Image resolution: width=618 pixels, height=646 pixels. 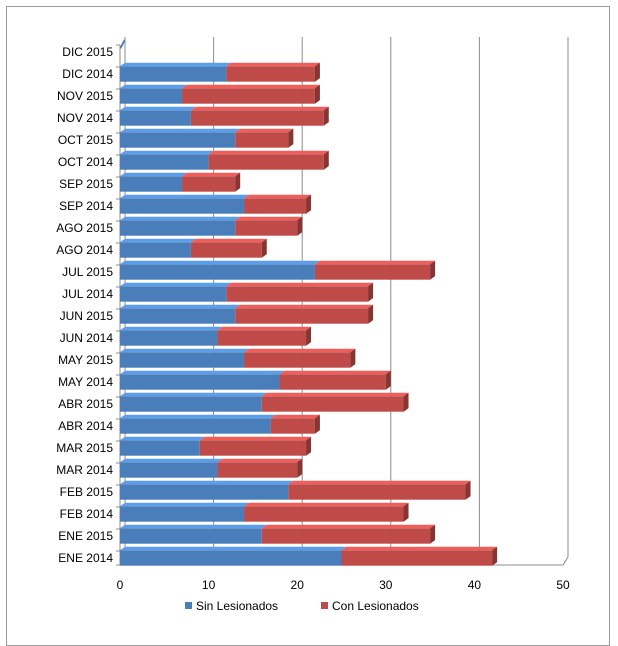 What do you see at coordinates (298, 585) in the screenshot?
I see `x-tick-label: 20` at bounding box center [298, 585].